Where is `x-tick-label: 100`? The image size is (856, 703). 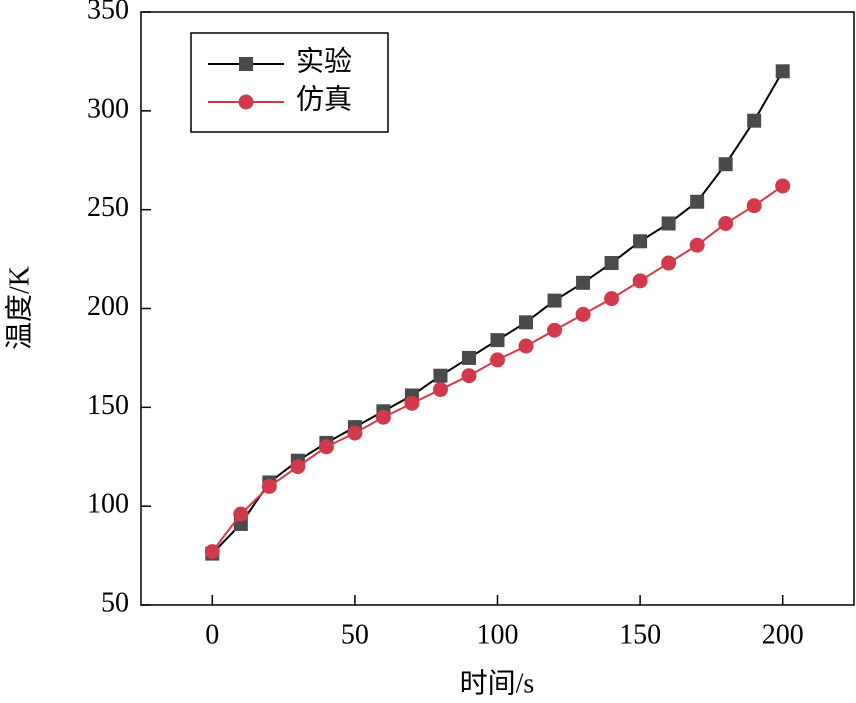 x-tick-label: 100 is located at coordinates (498, 634).